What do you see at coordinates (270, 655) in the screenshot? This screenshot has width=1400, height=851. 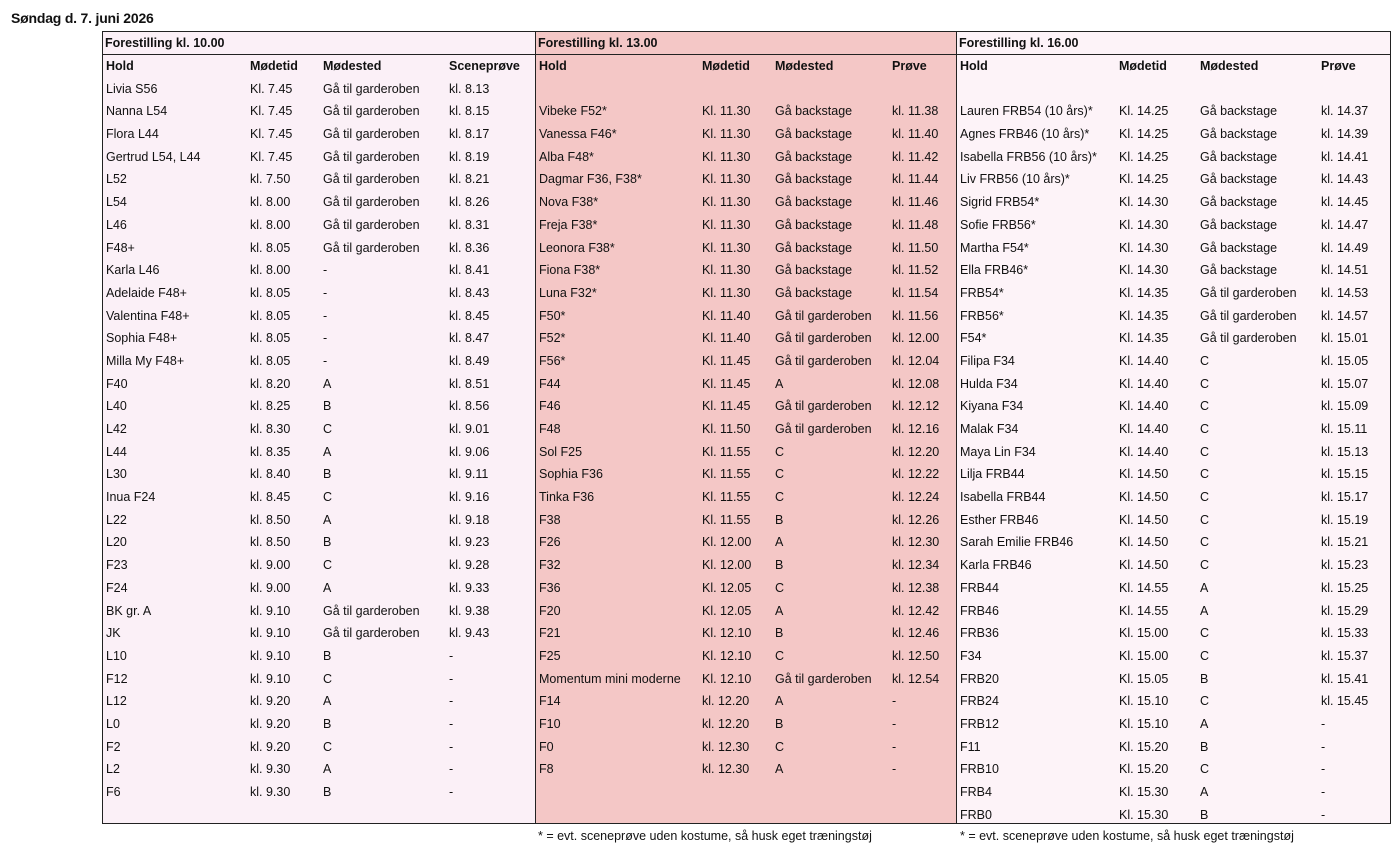 I see `table-cell: kl. 9.10` at bounding box center [270, 655].